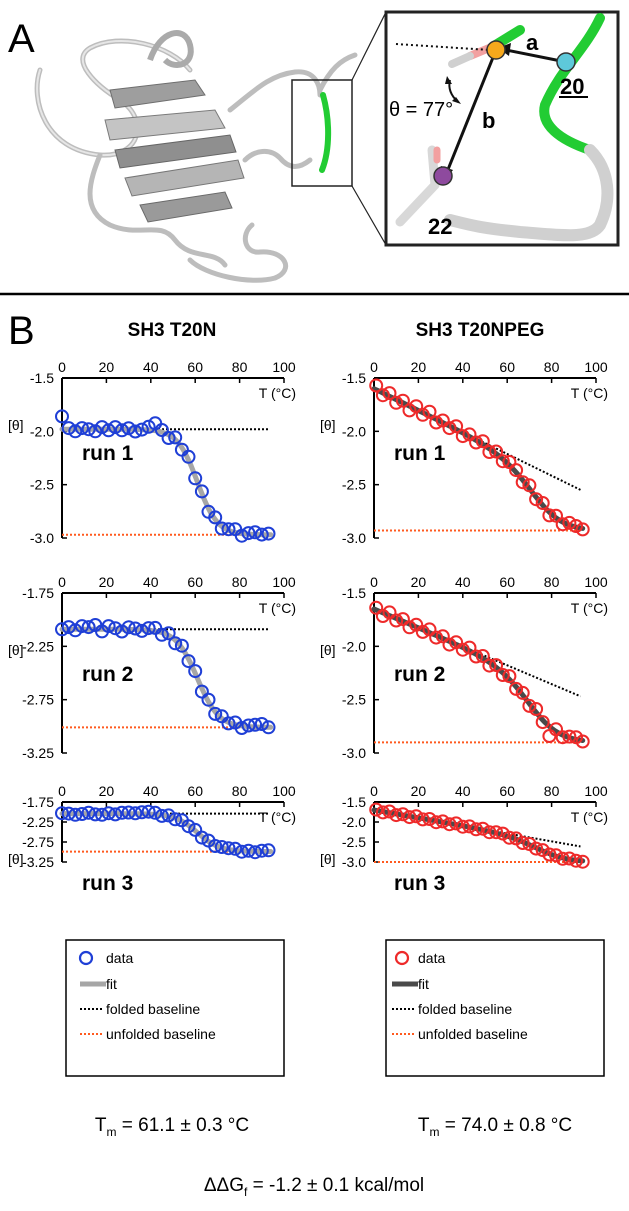 The image size is (629, 1211). Describe the element at coordinates (369, 215) in the screenshot. I see `zoom-line-bottom` at that location.